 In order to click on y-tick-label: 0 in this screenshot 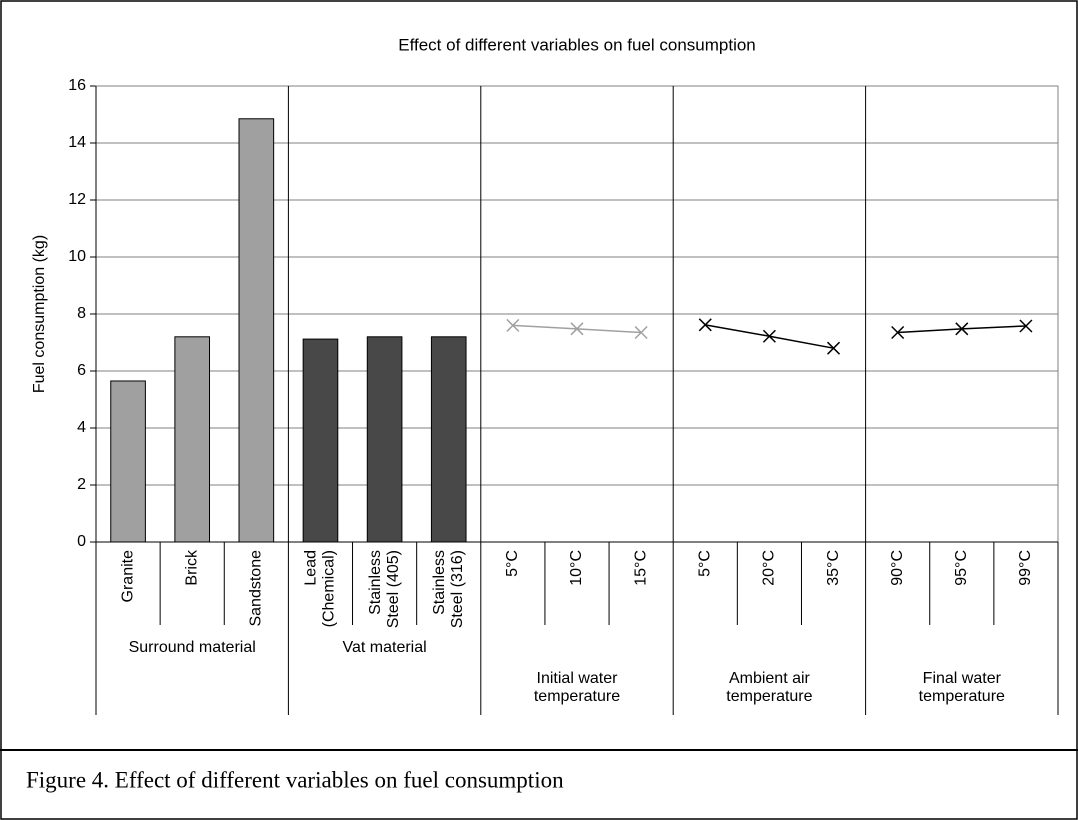, I will do `click(81, 541)`.